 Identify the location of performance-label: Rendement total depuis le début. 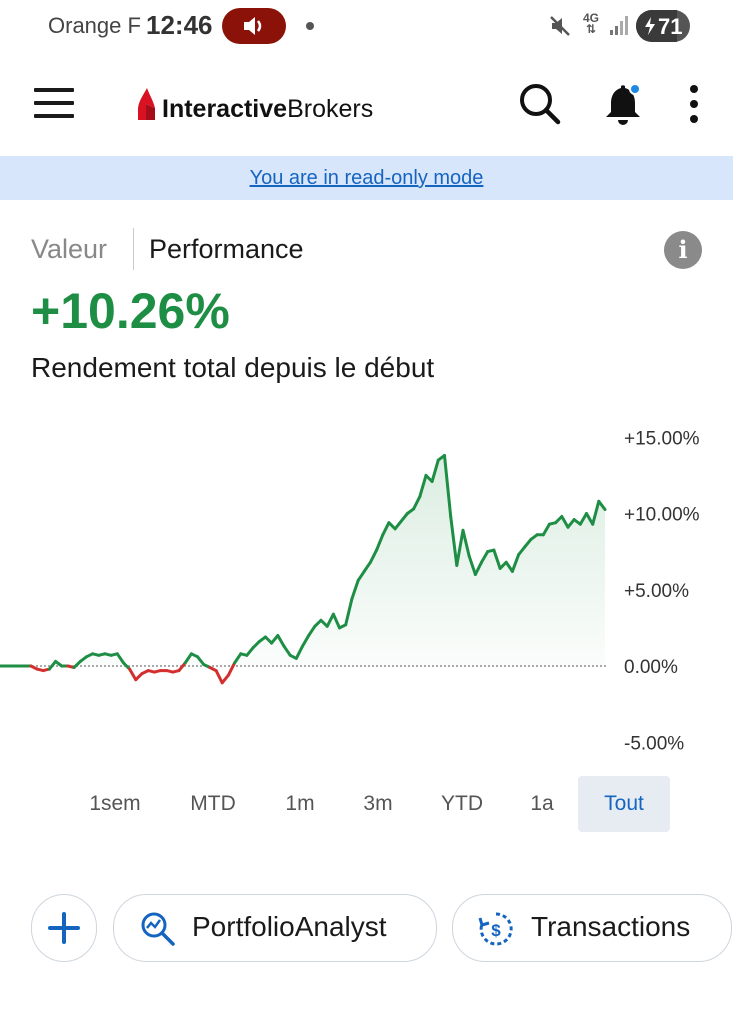
(233, 367).